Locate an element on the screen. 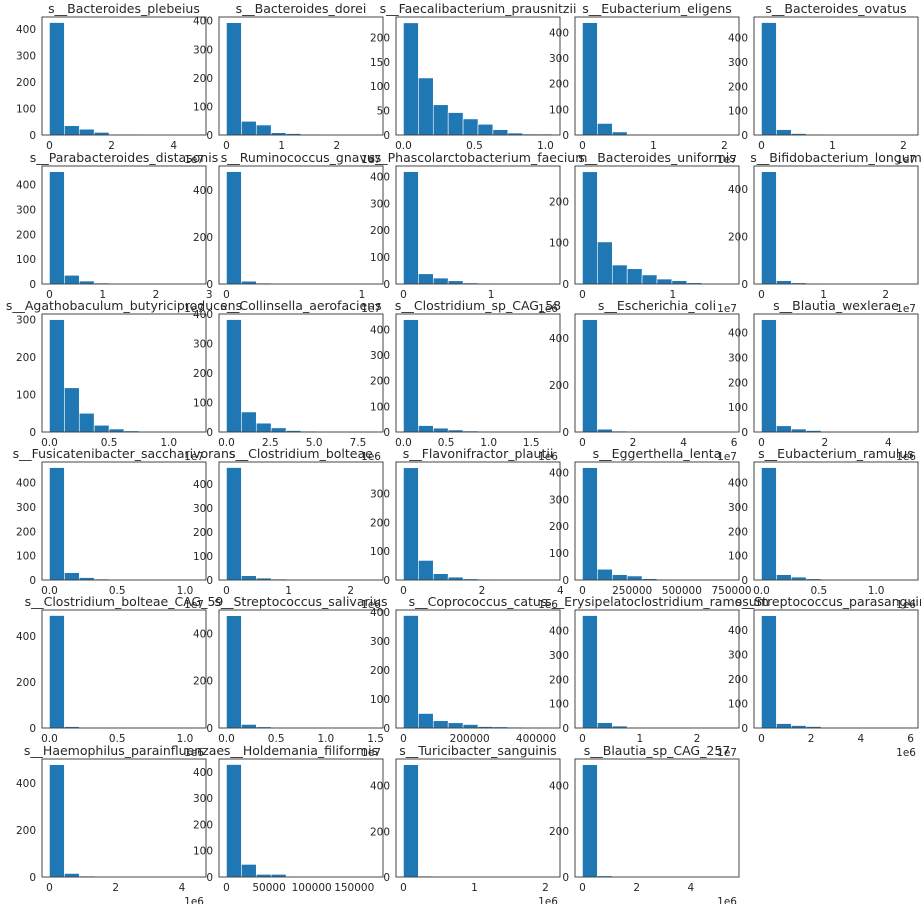 This screenshot has height=904, width=921. histogram-panel: 0 100 200 300 400 0 1 2 1e7 s__Bacteroides_ovatus is located at coordinates (823, 83).